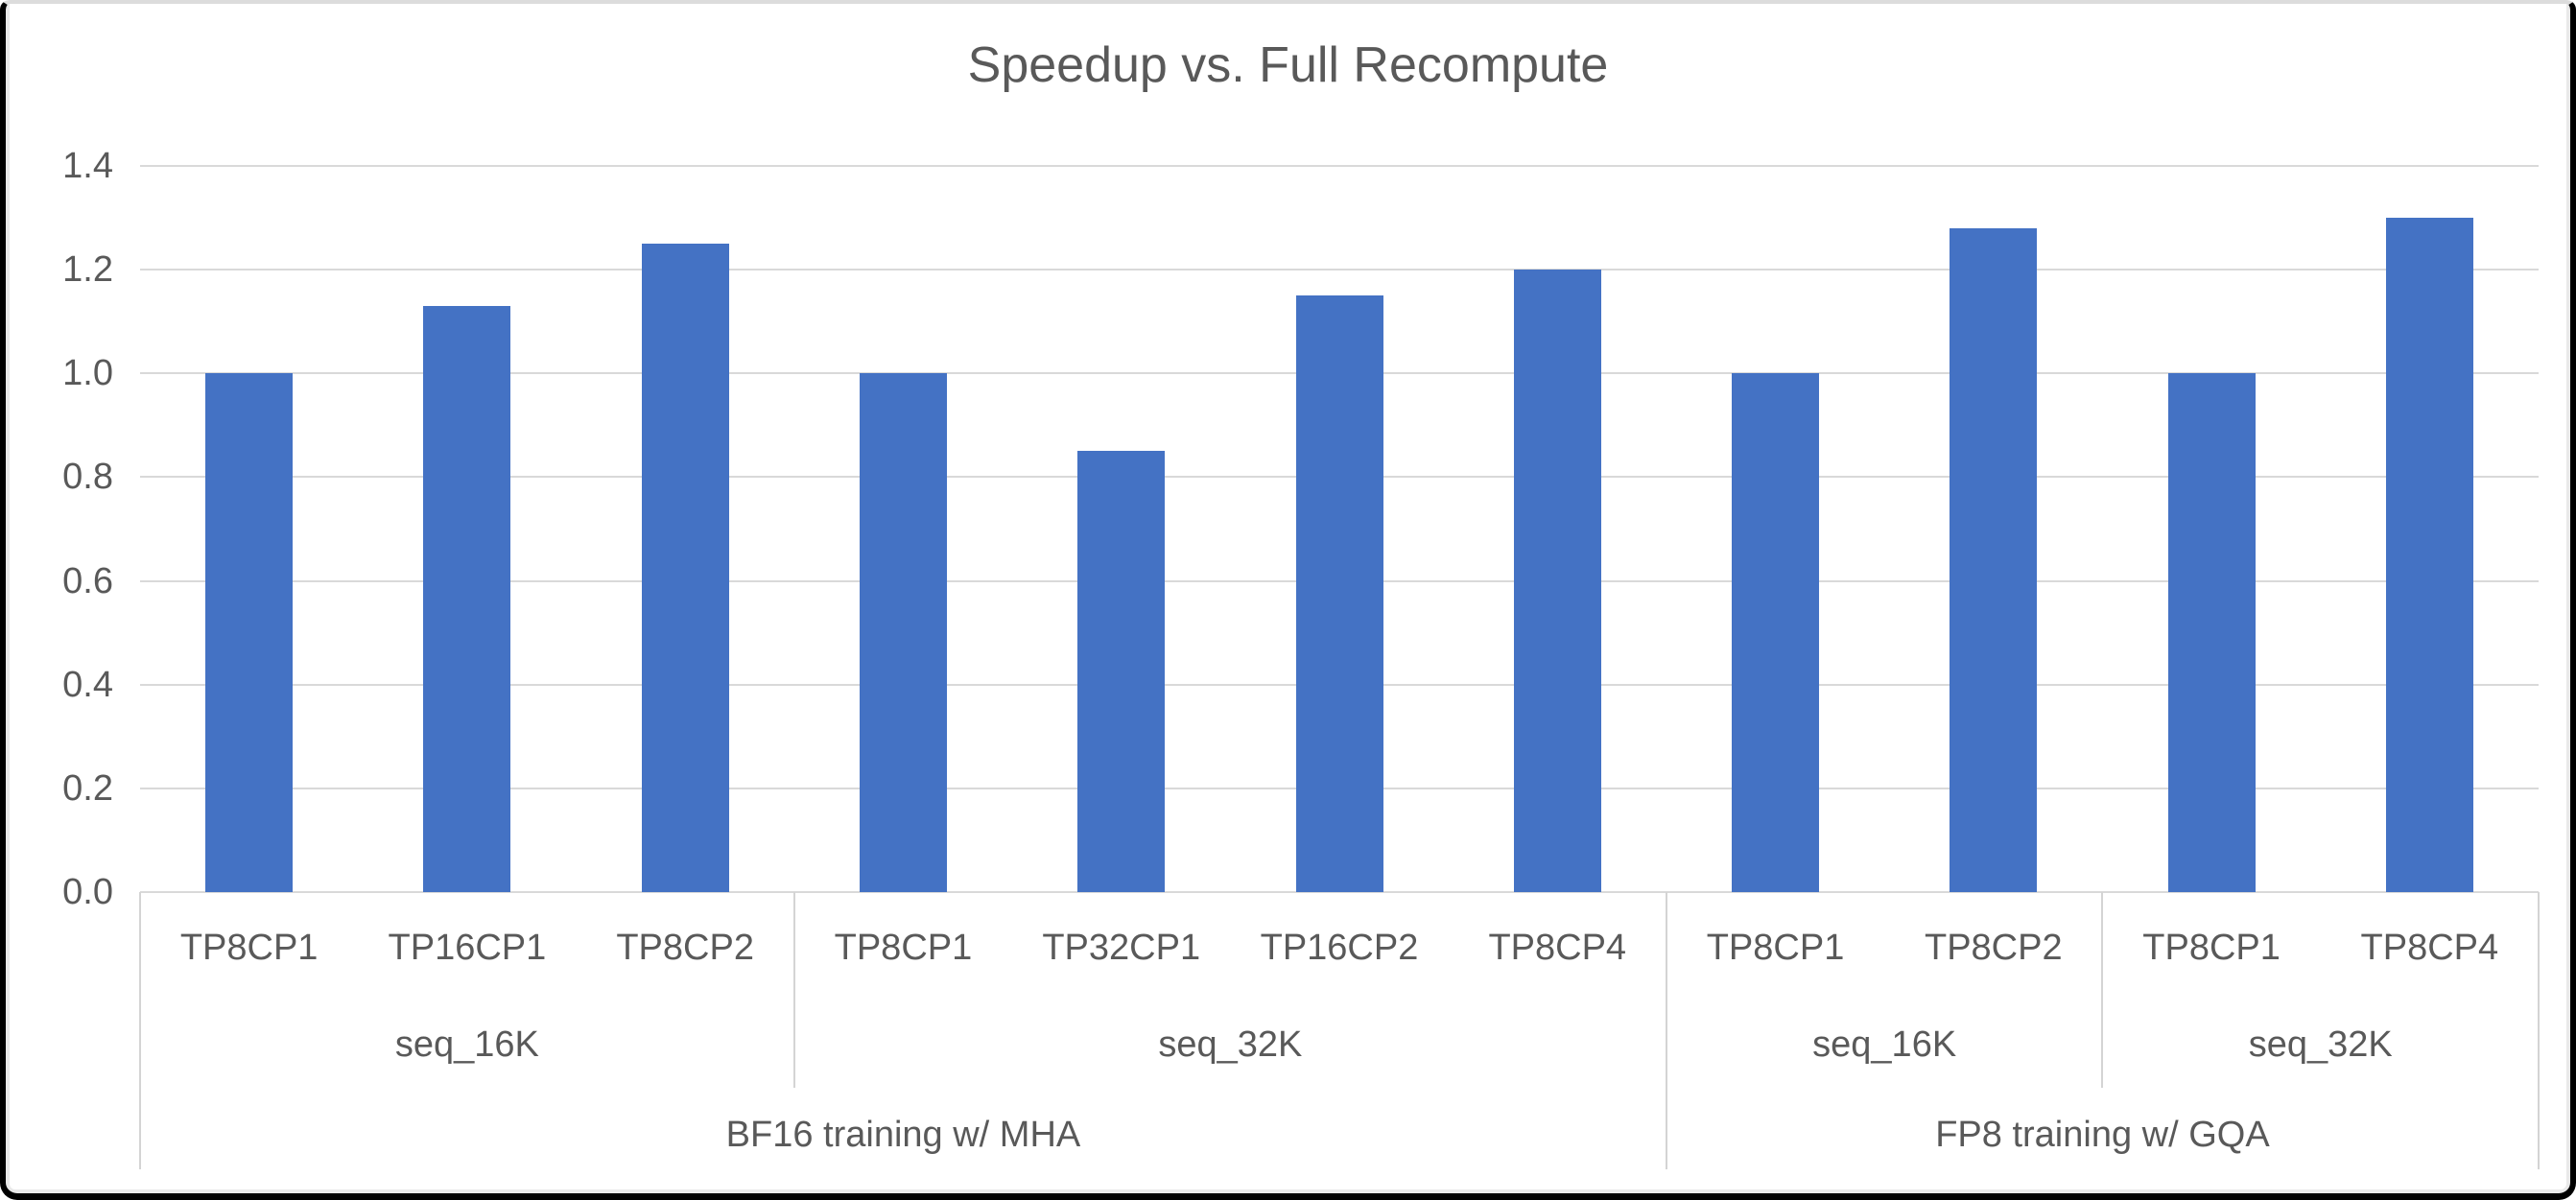 The width and height of the screenshot is (2576, 1200). I want to click on y-tick-label: 0.8, so click(87, 477).